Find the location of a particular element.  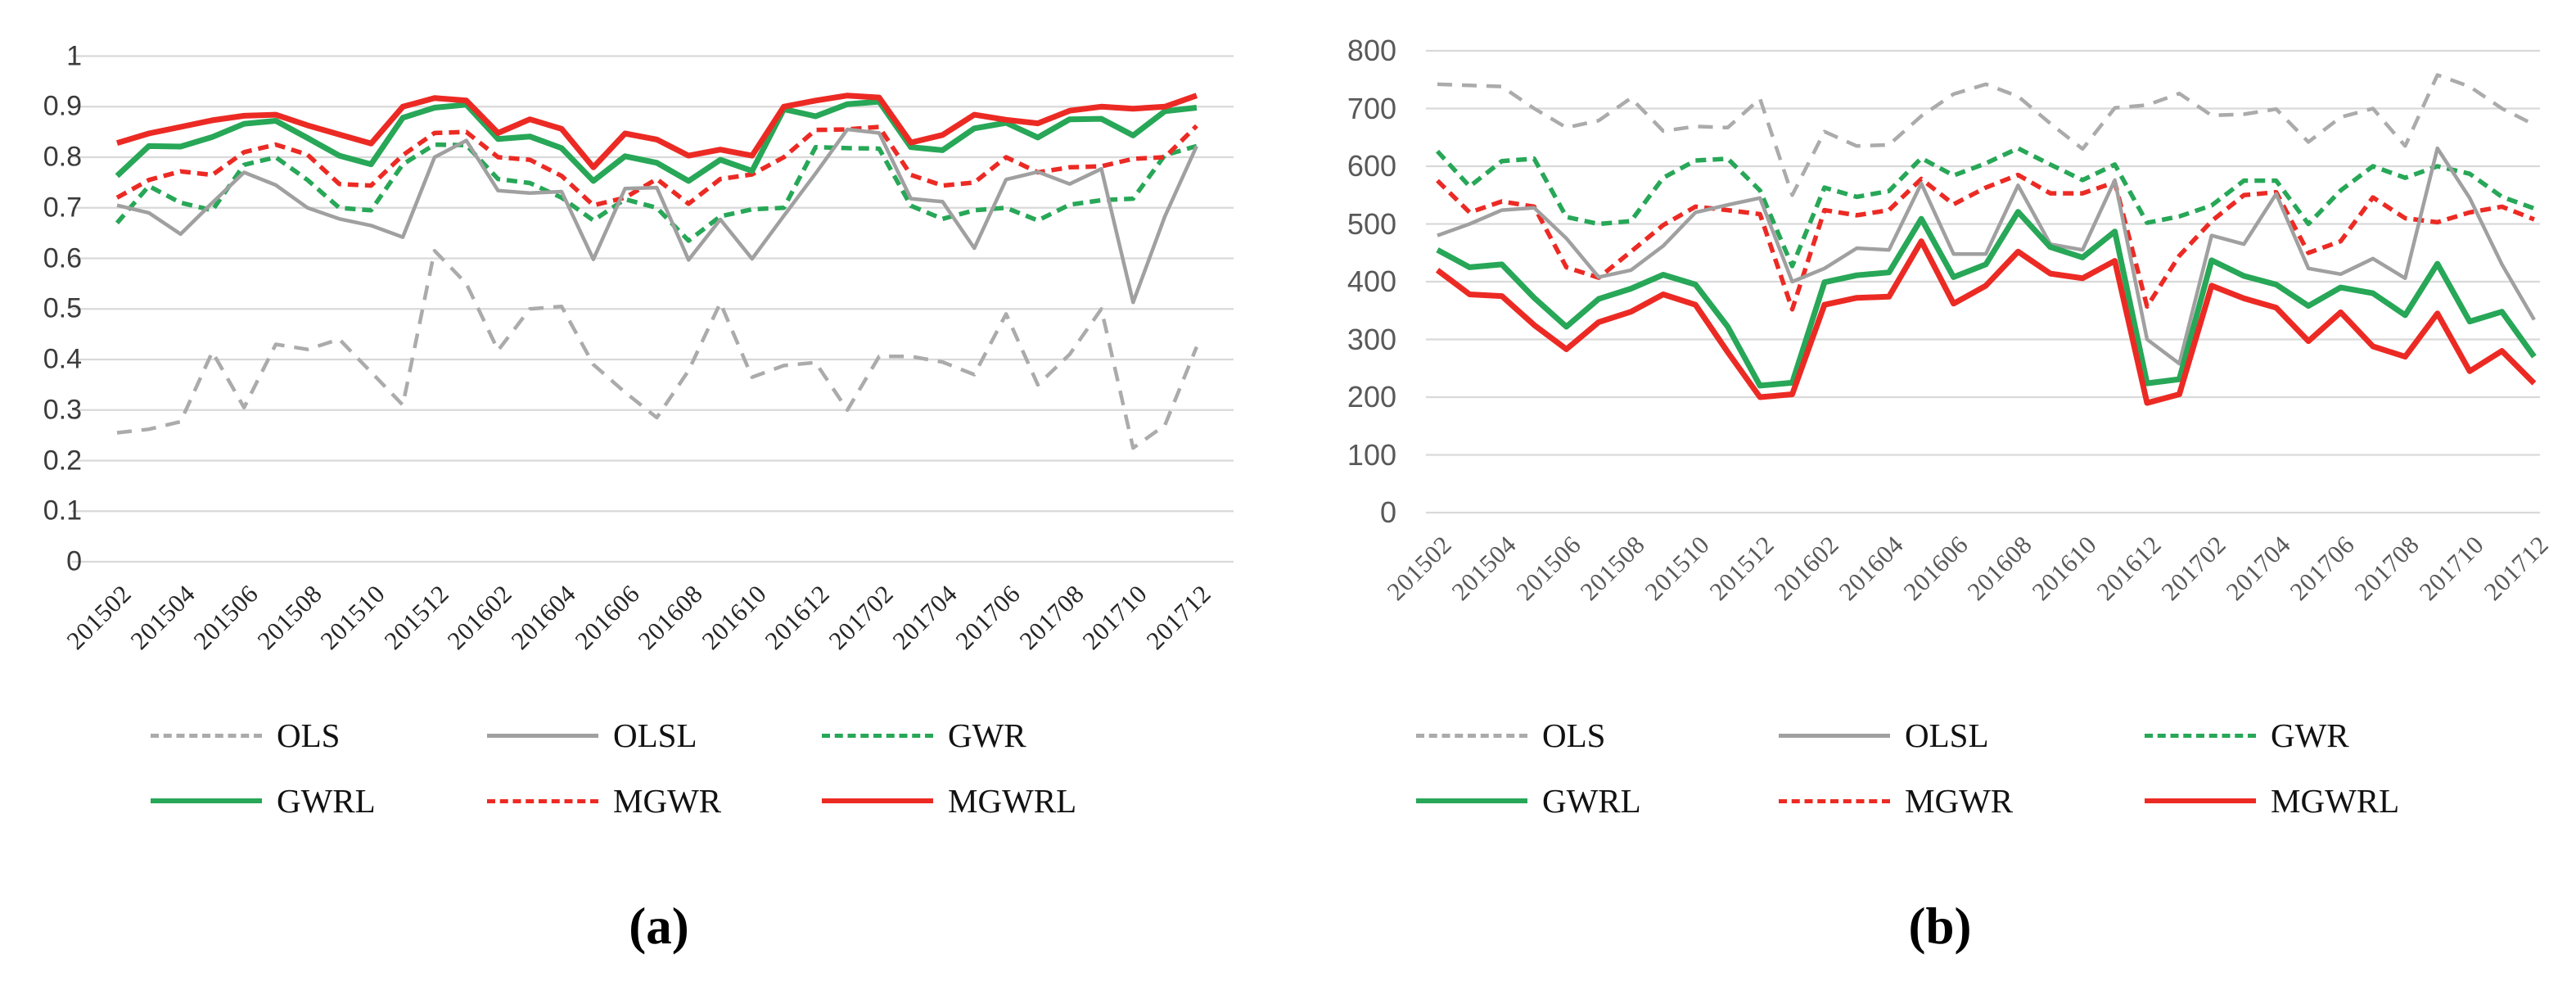

y-tick-label: 1 is located at coordinates (74, 55).